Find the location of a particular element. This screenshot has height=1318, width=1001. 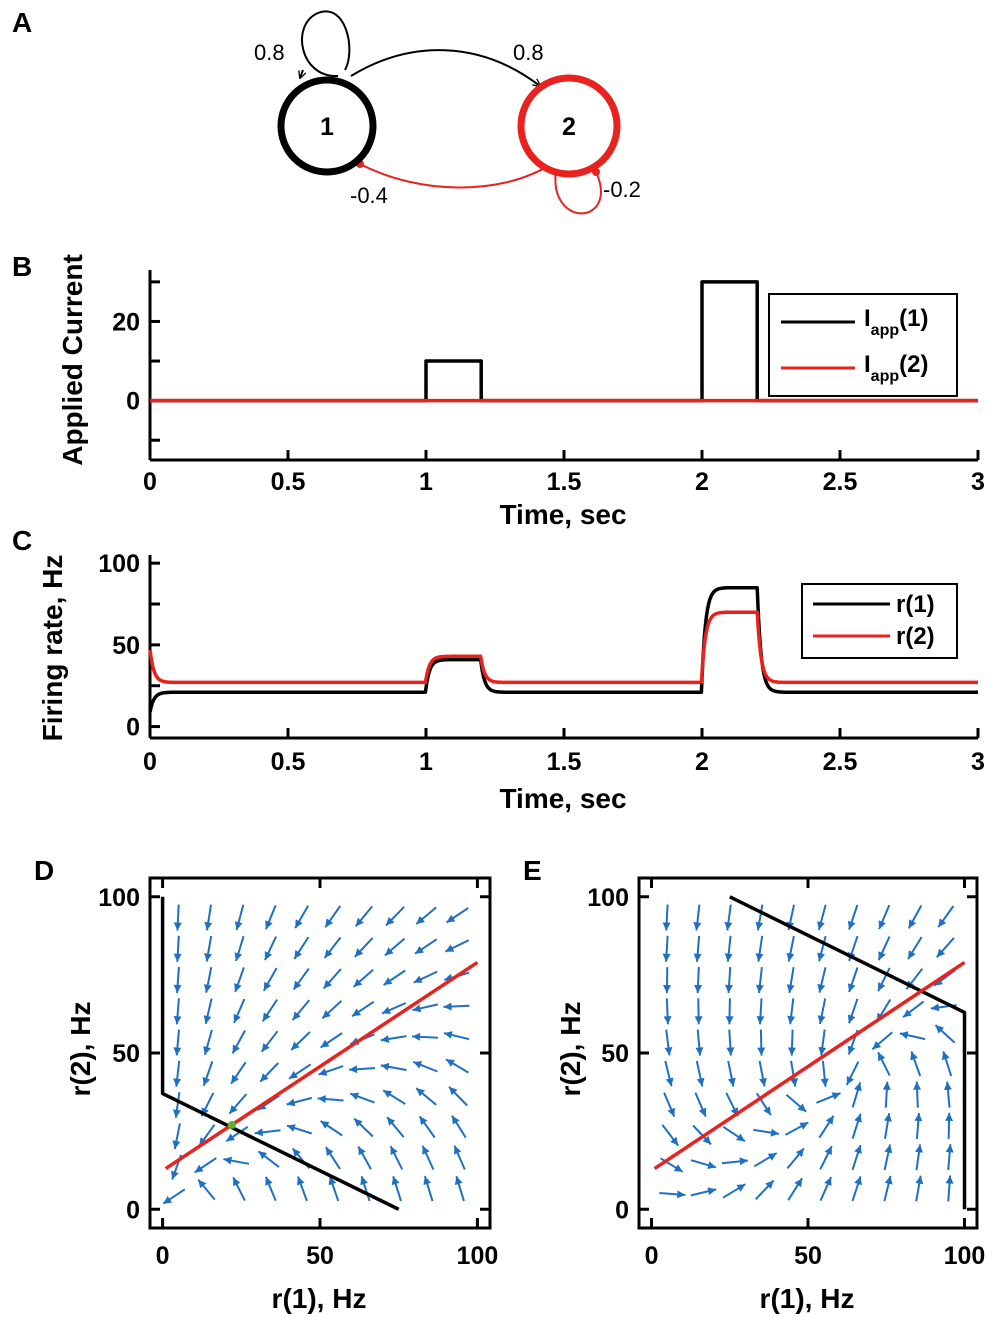

panel-d-ylabel: r(2), Hz is located at coordinates (80, 1049).